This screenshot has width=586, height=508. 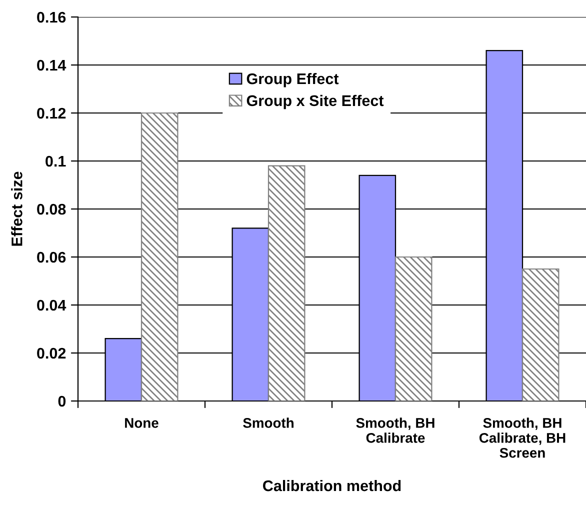 What do you see at coordinates (51, 113) in the screenshot?
I see `y-tick-label: 0.12` at bounding box center [51, 113].